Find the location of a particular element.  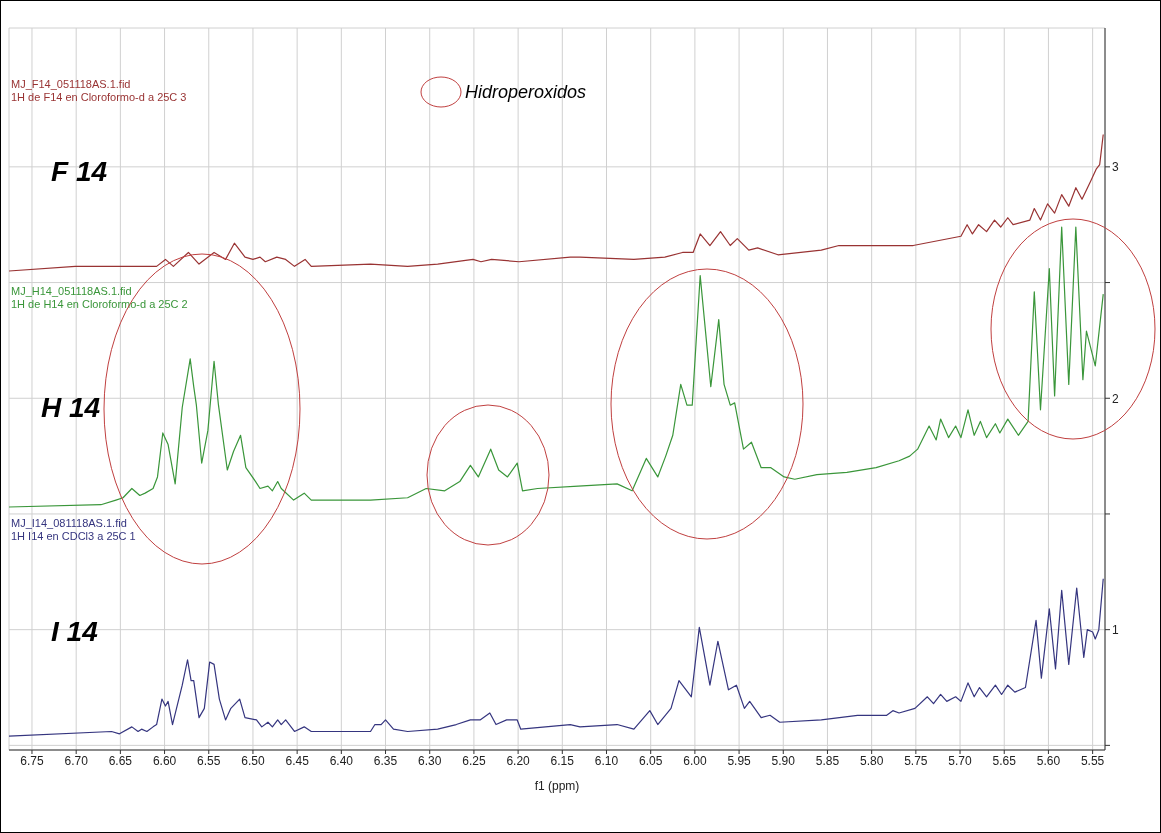

x-tick-label: 5.95 is located at coordinates (739, 760).